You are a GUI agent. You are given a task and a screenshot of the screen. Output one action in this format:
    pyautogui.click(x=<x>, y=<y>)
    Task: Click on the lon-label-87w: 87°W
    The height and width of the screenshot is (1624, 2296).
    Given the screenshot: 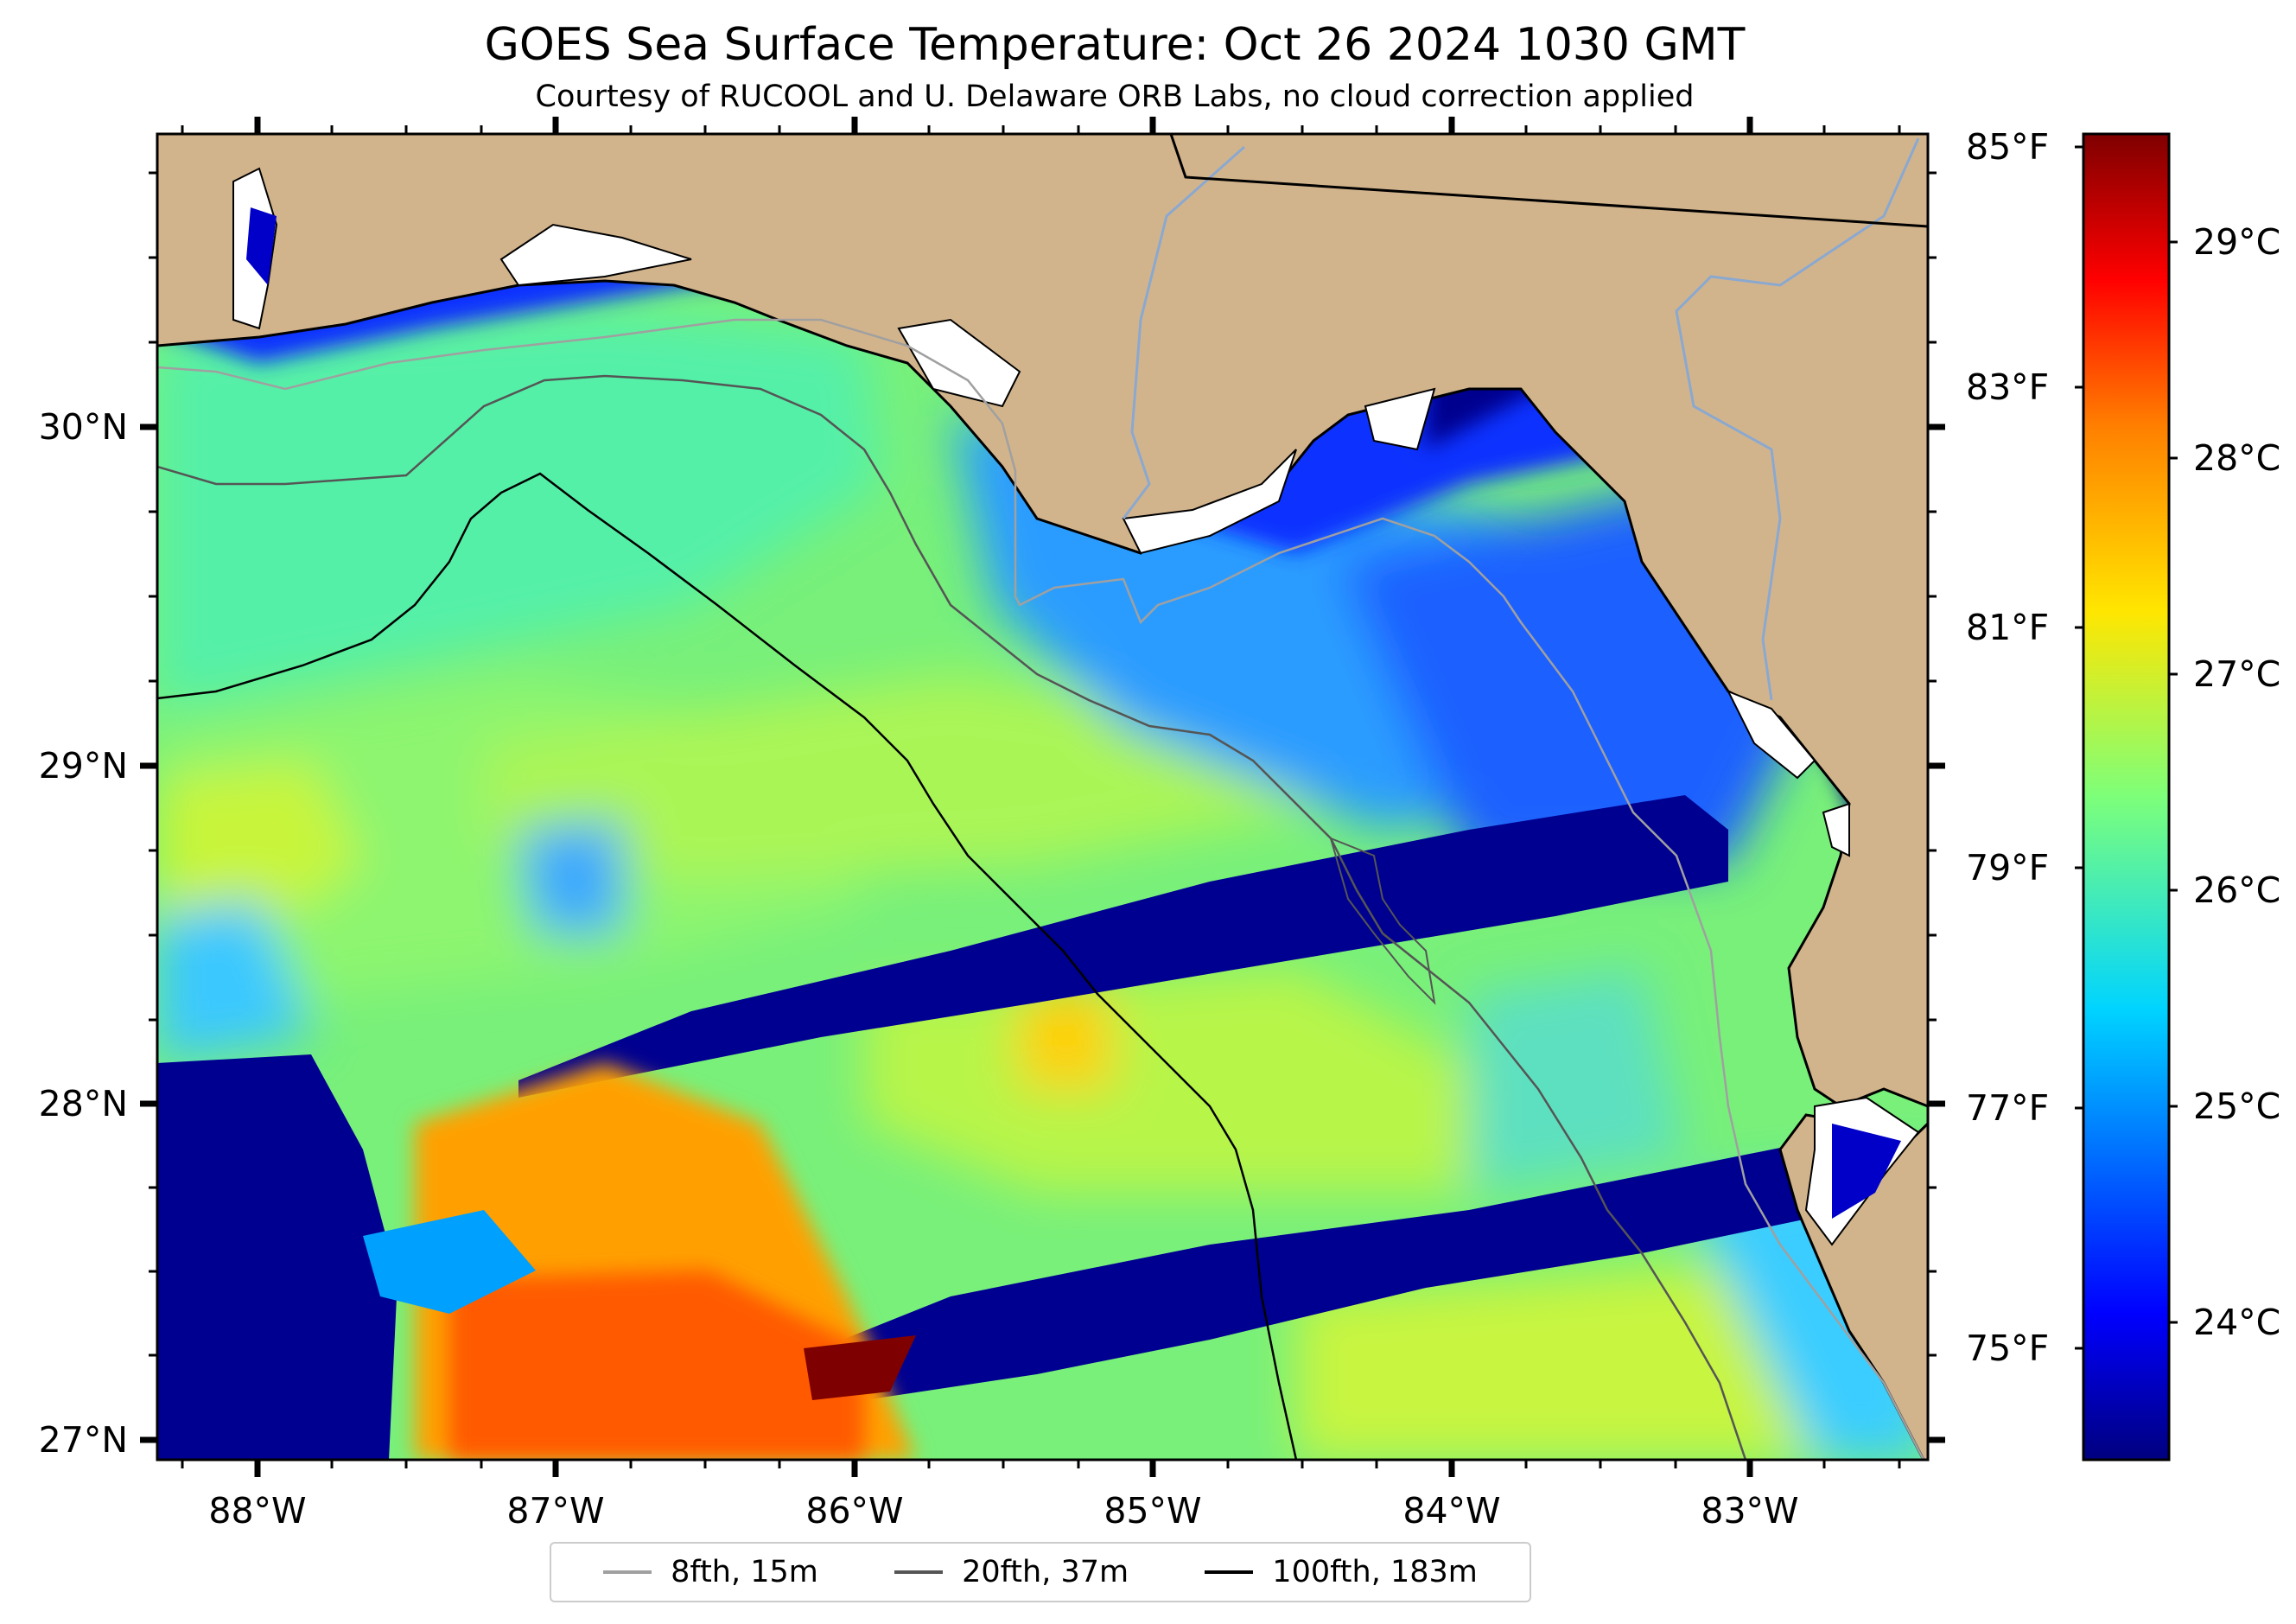 What is the action you would take?
    pyautogui.click(x=555, y=1511)
    